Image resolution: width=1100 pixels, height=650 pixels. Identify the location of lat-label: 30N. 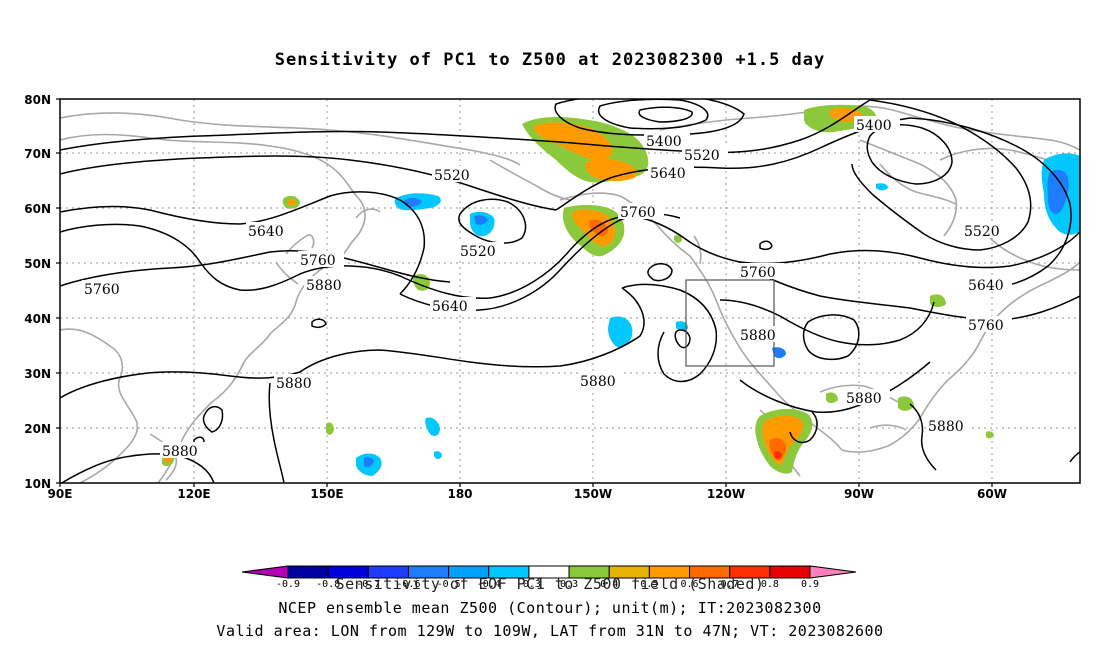
(37, 374).